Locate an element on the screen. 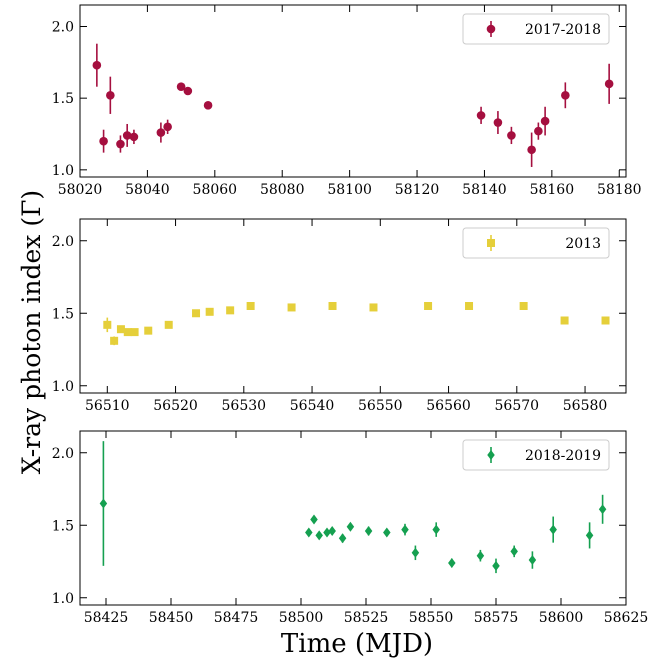 The height and width of the screenshot is (664, 656). x-tick-label: 58575 is located at coordinates (496, 618).